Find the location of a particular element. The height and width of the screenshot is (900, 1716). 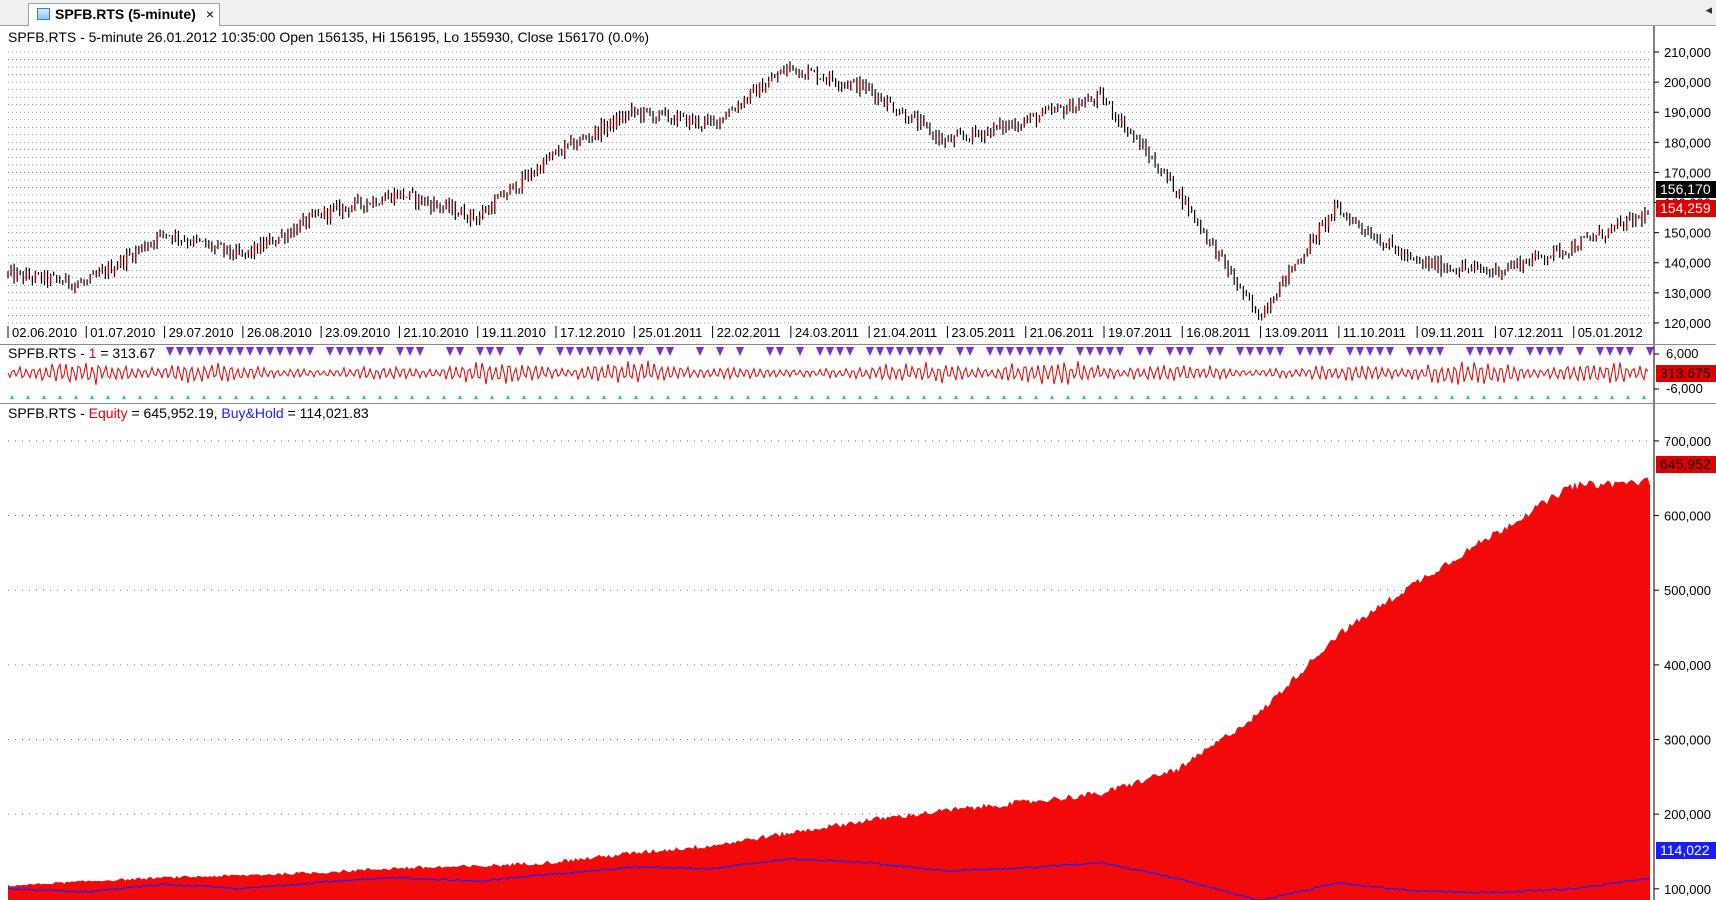

price-xtick-label: 29.07.2010 is located at coordinates (201, 332).